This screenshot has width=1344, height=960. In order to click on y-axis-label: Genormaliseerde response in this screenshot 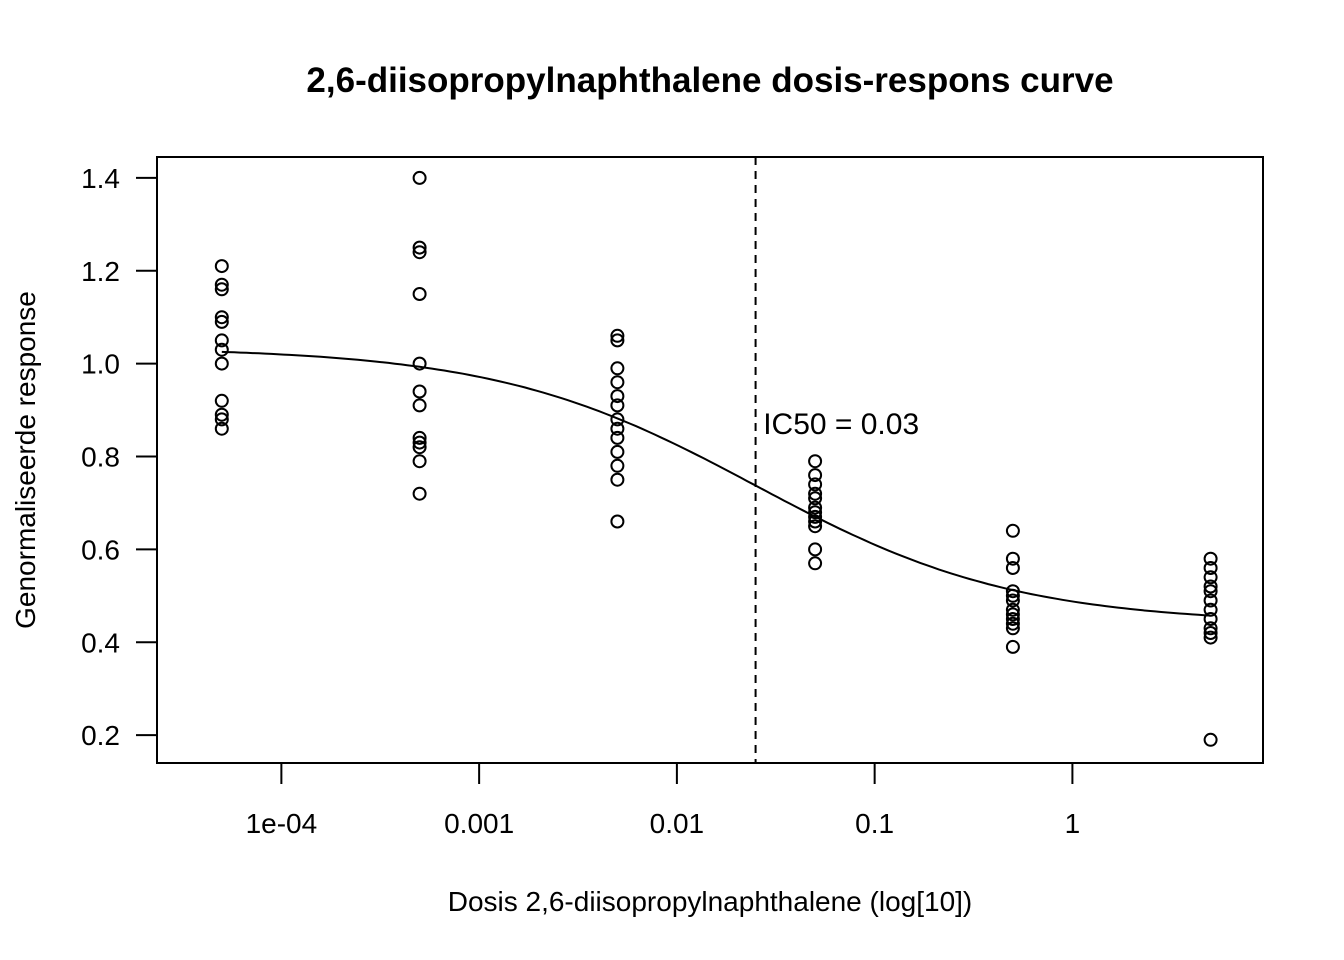, I will do `click(25, 460)`.